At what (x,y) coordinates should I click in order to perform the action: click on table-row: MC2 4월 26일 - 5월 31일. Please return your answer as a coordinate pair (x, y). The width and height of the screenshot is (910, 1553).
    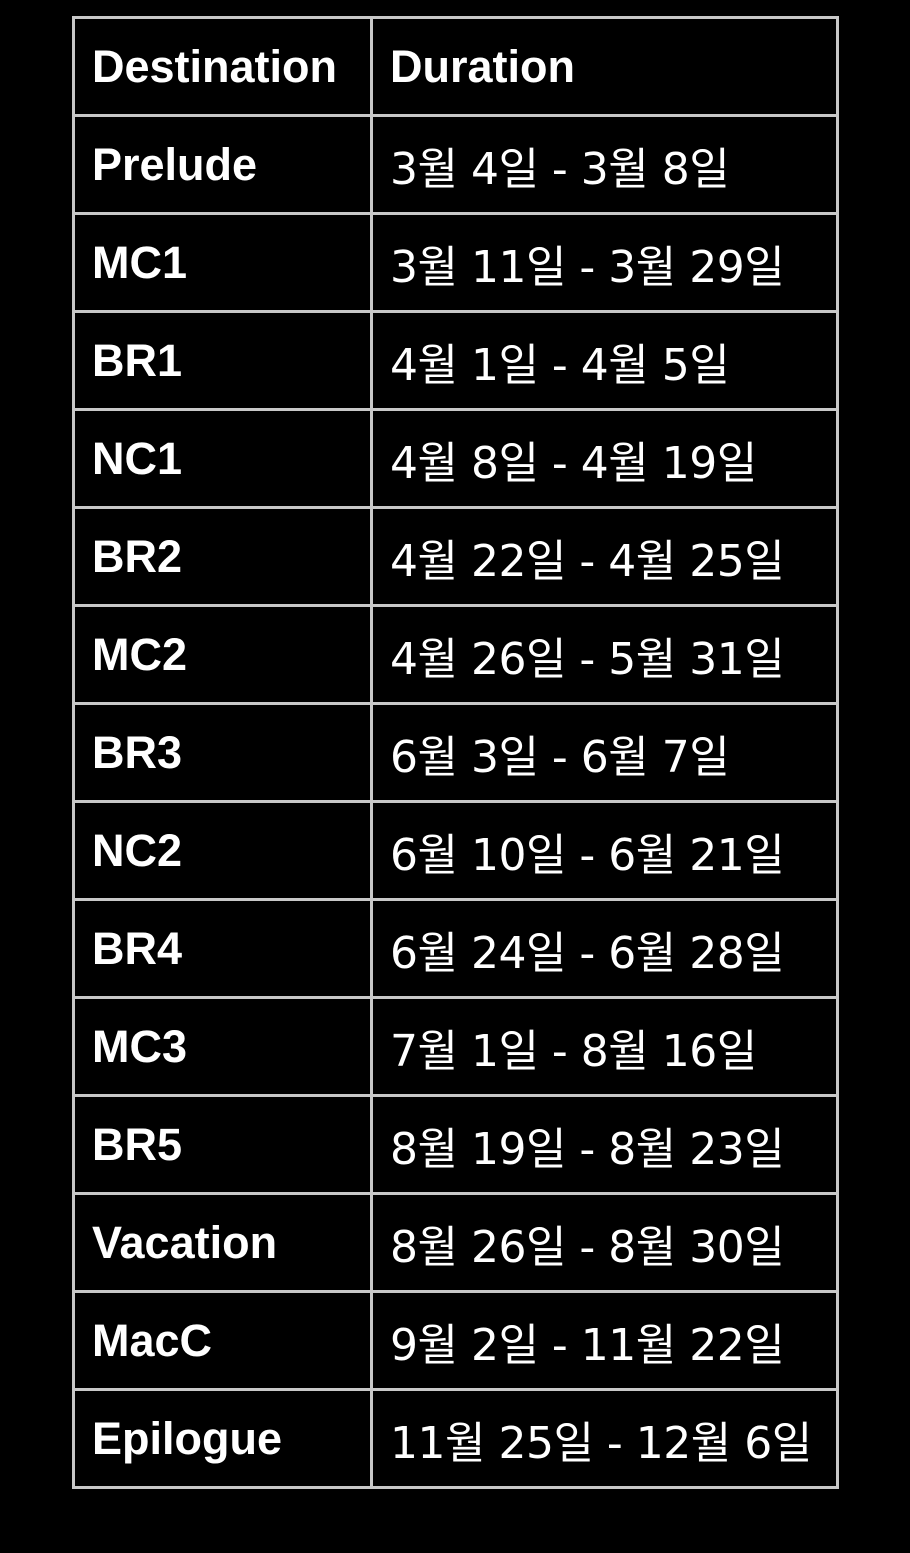
    Looking at the image, I should click on (455, 654).